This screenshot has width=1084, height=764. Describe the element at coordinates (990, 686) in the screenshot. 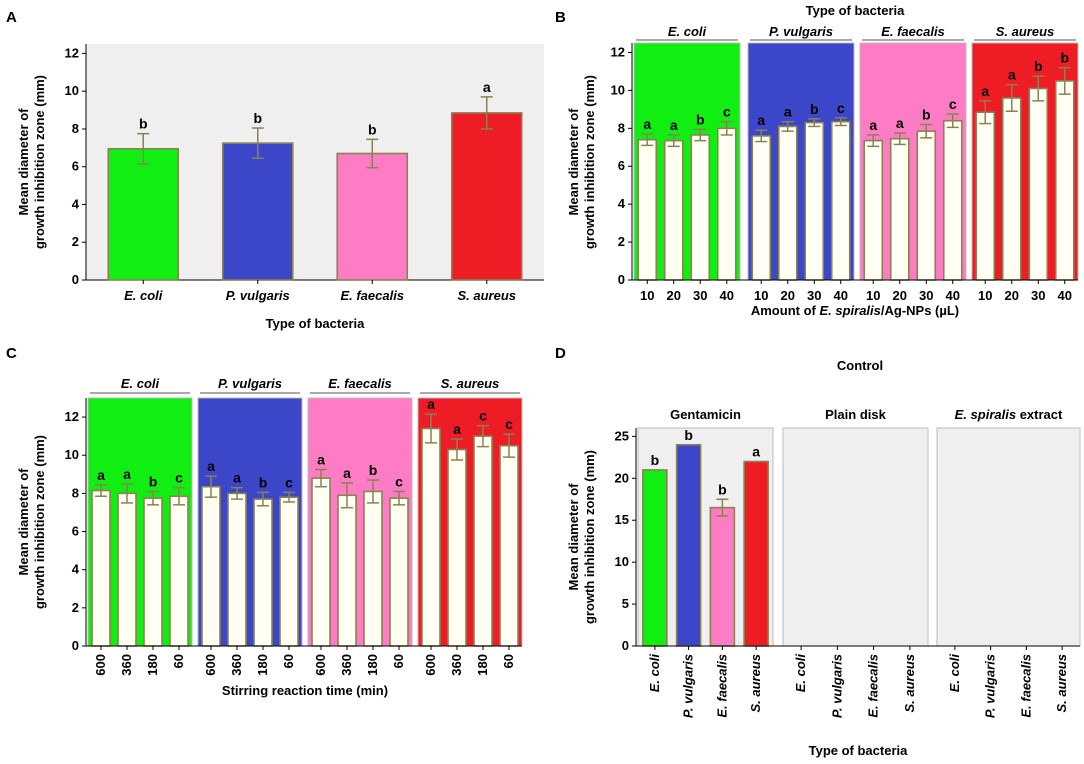

I see `x-tick-label: P. vulgaris` at that location.